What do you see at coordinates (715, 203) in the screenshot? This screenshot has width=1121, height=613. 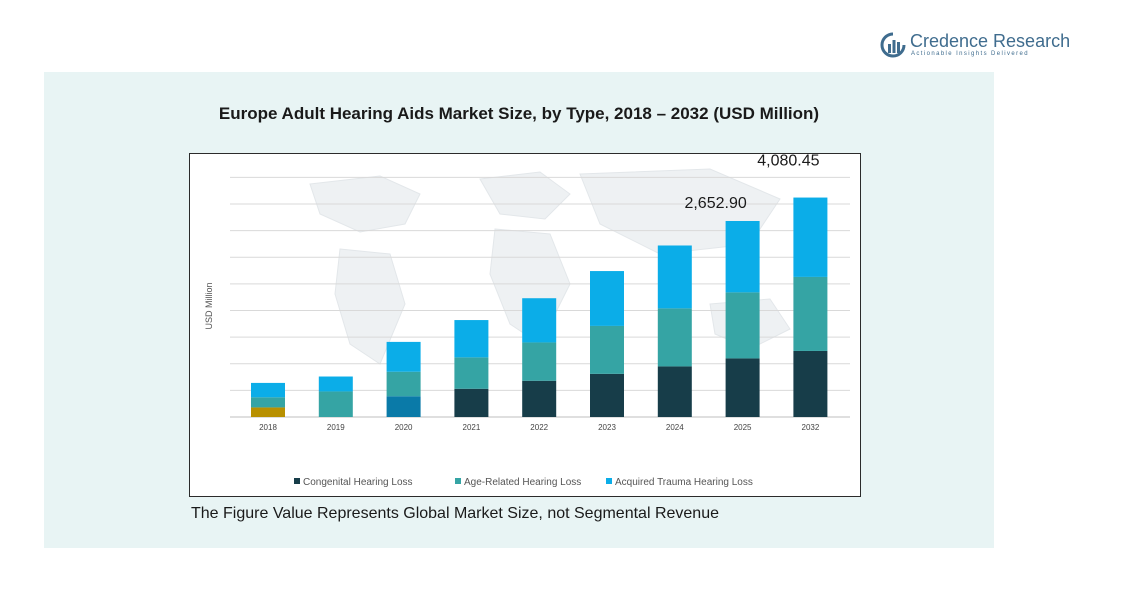 I see `data-label-2025: 2,652.90` at bounding box center [715, 203].